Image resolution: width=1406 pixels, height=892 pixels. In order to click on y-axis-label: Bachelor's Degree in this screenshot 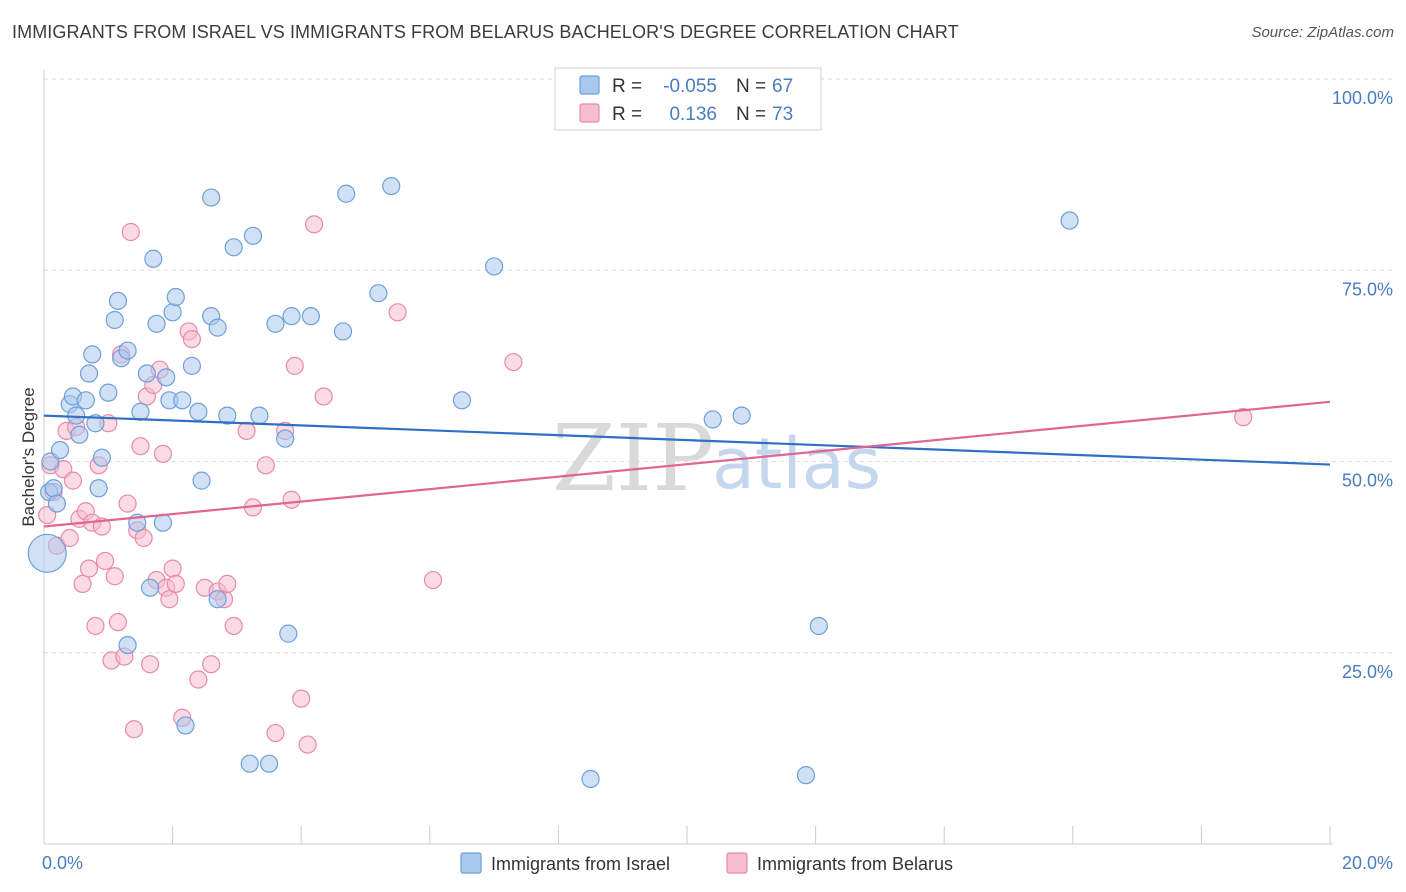, I will do `click(28, 456)`.